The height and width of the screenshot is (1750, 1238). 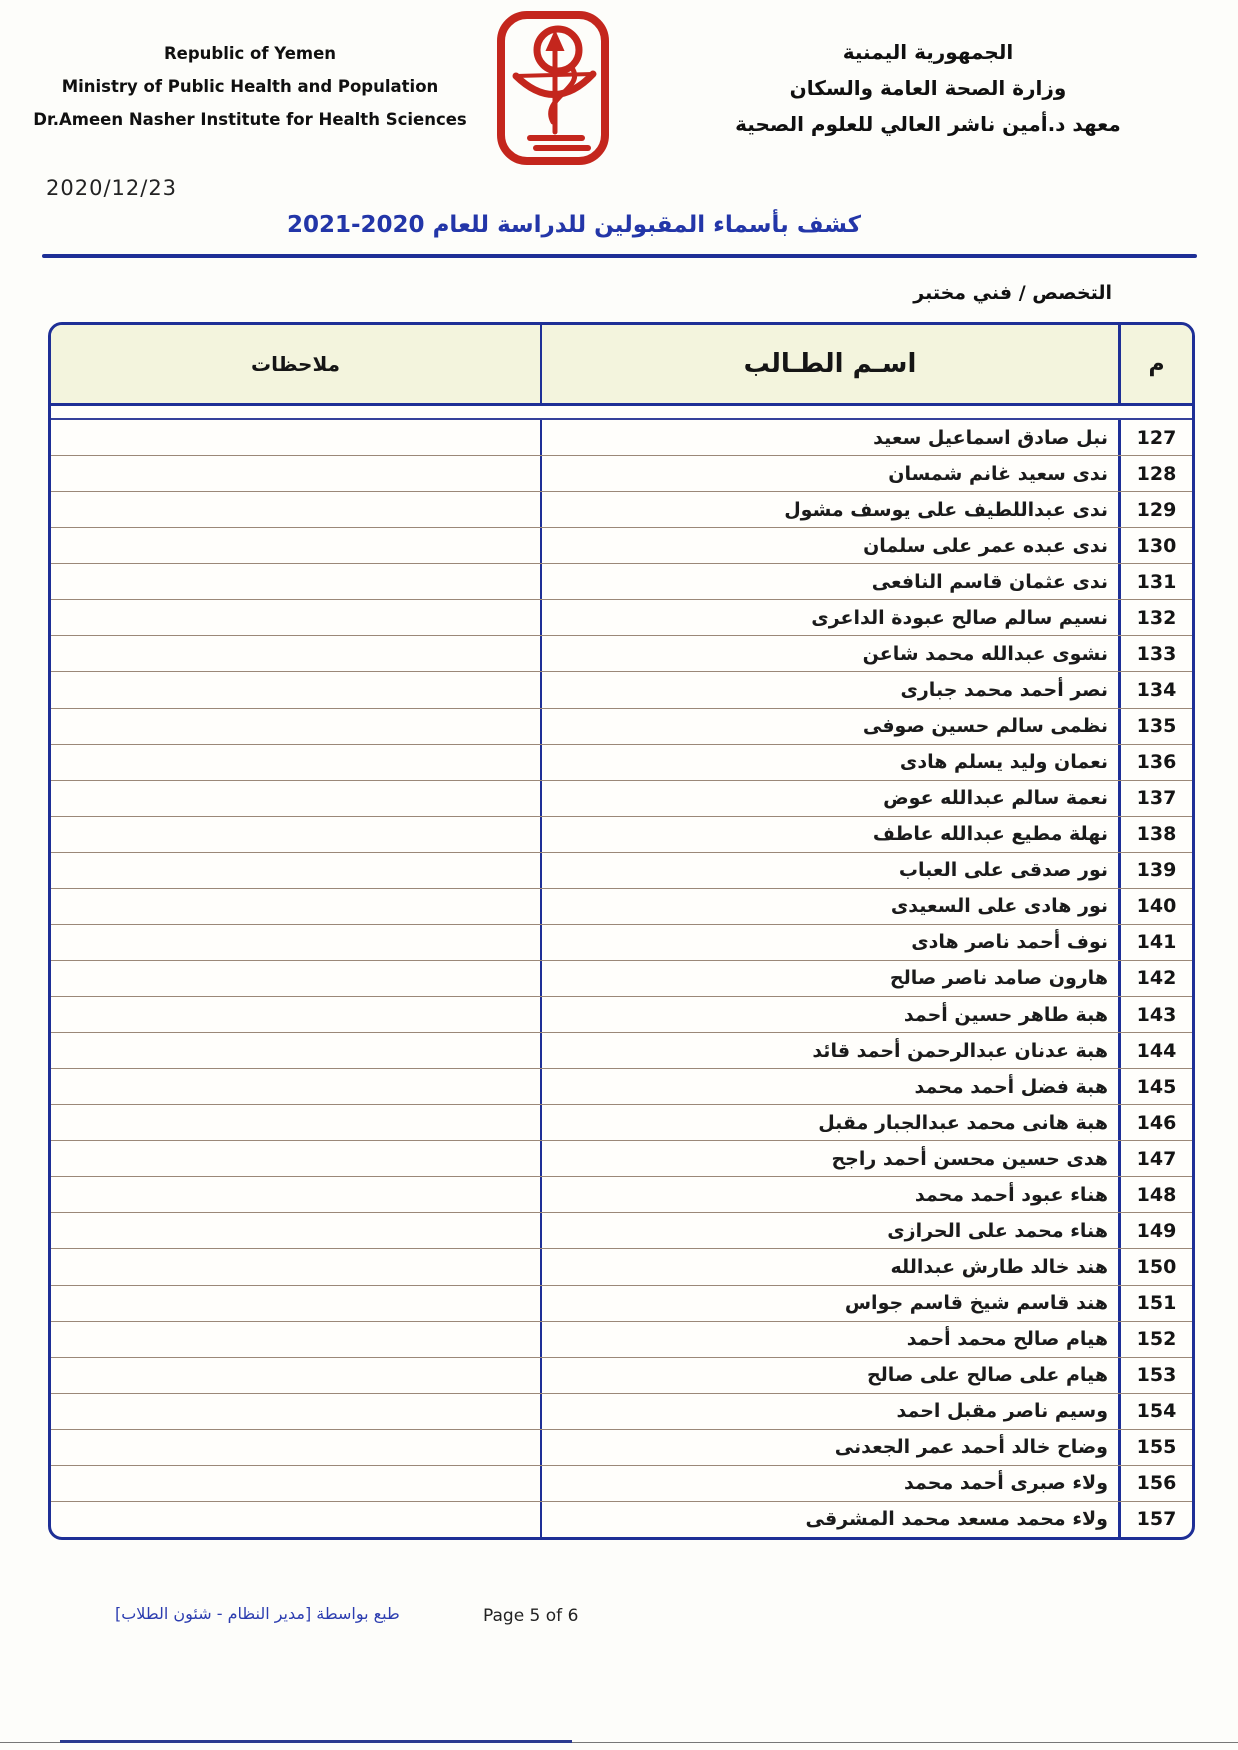 What do you see at coordinates (829, 582) in the screenshot?
I see `student-name: ندى عثمان قاسم النافعى` at bounding box center [829, 582].